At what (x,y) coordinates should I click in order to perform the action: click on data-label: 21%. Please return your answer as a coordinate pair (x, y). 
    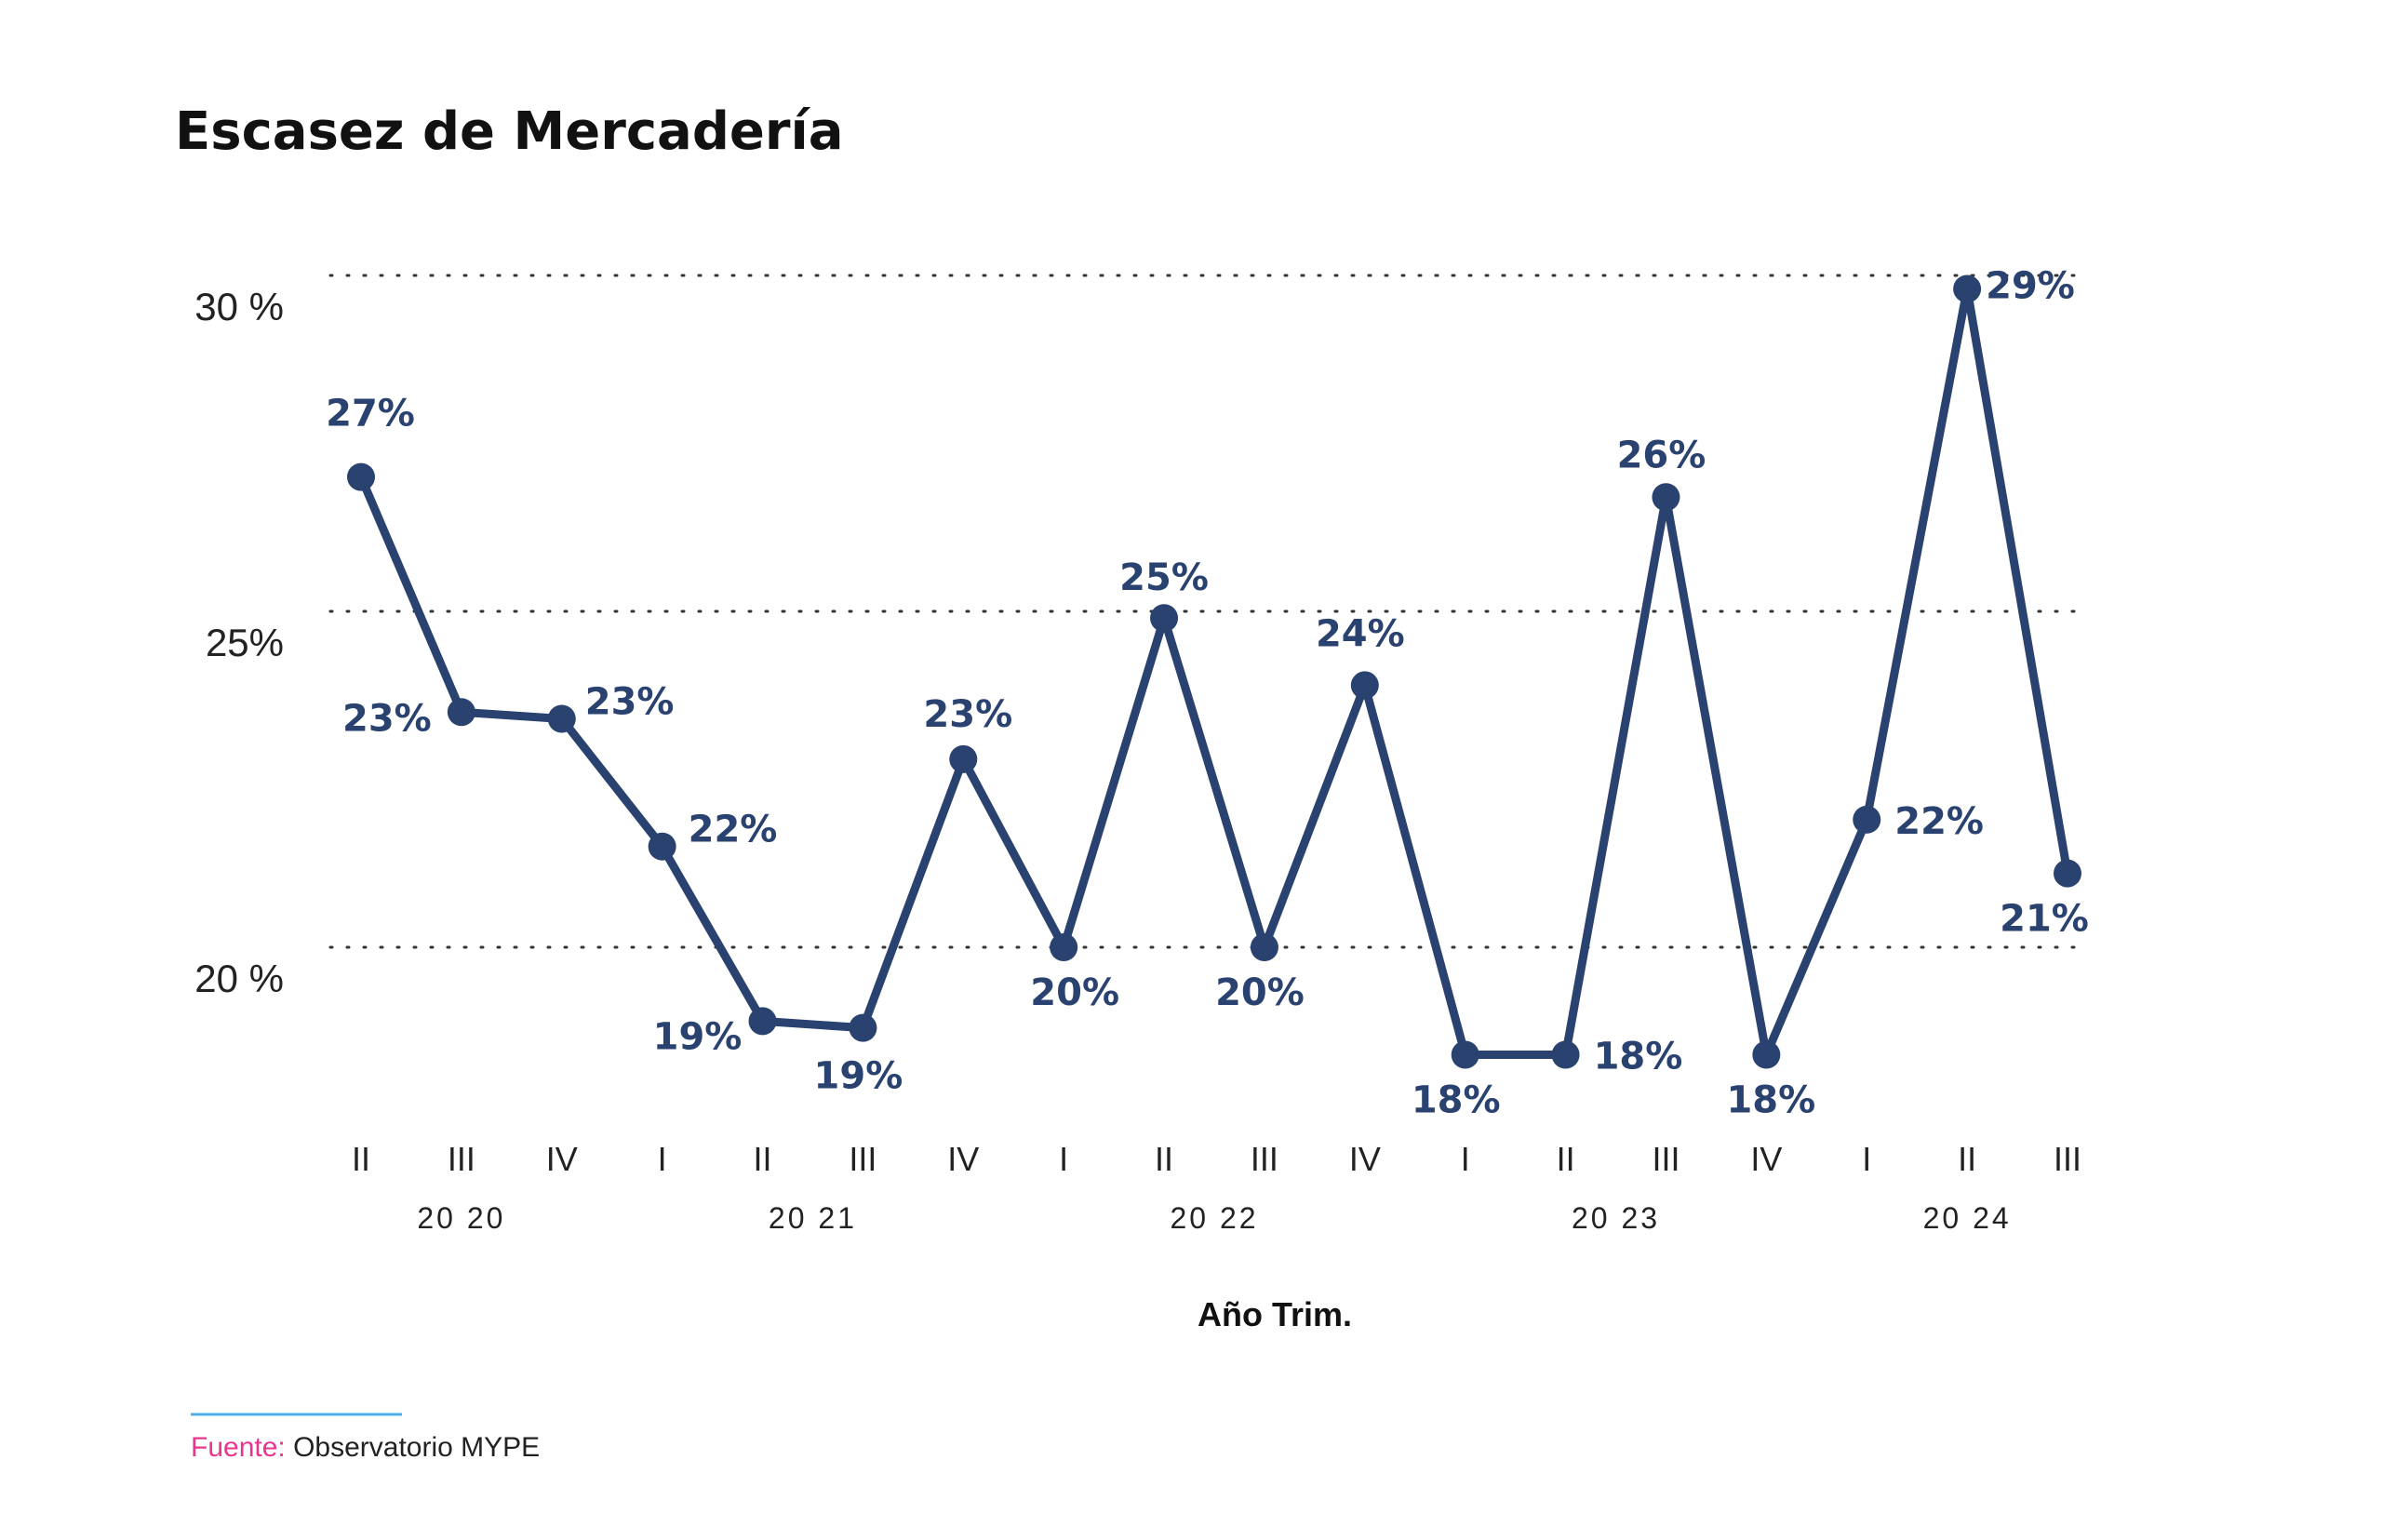
    Looking at the image, I should click on (2044, 919).